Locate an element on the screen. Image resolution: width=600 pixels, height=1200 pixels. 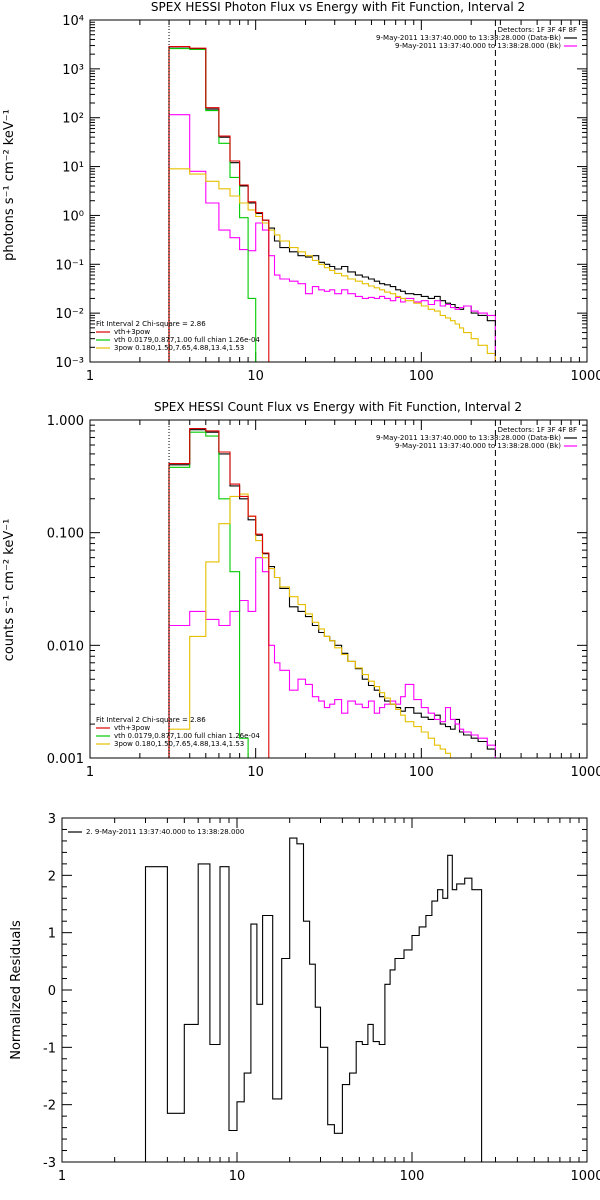
y-tick-label: 10⁻² is located at coordinates (69, 314).